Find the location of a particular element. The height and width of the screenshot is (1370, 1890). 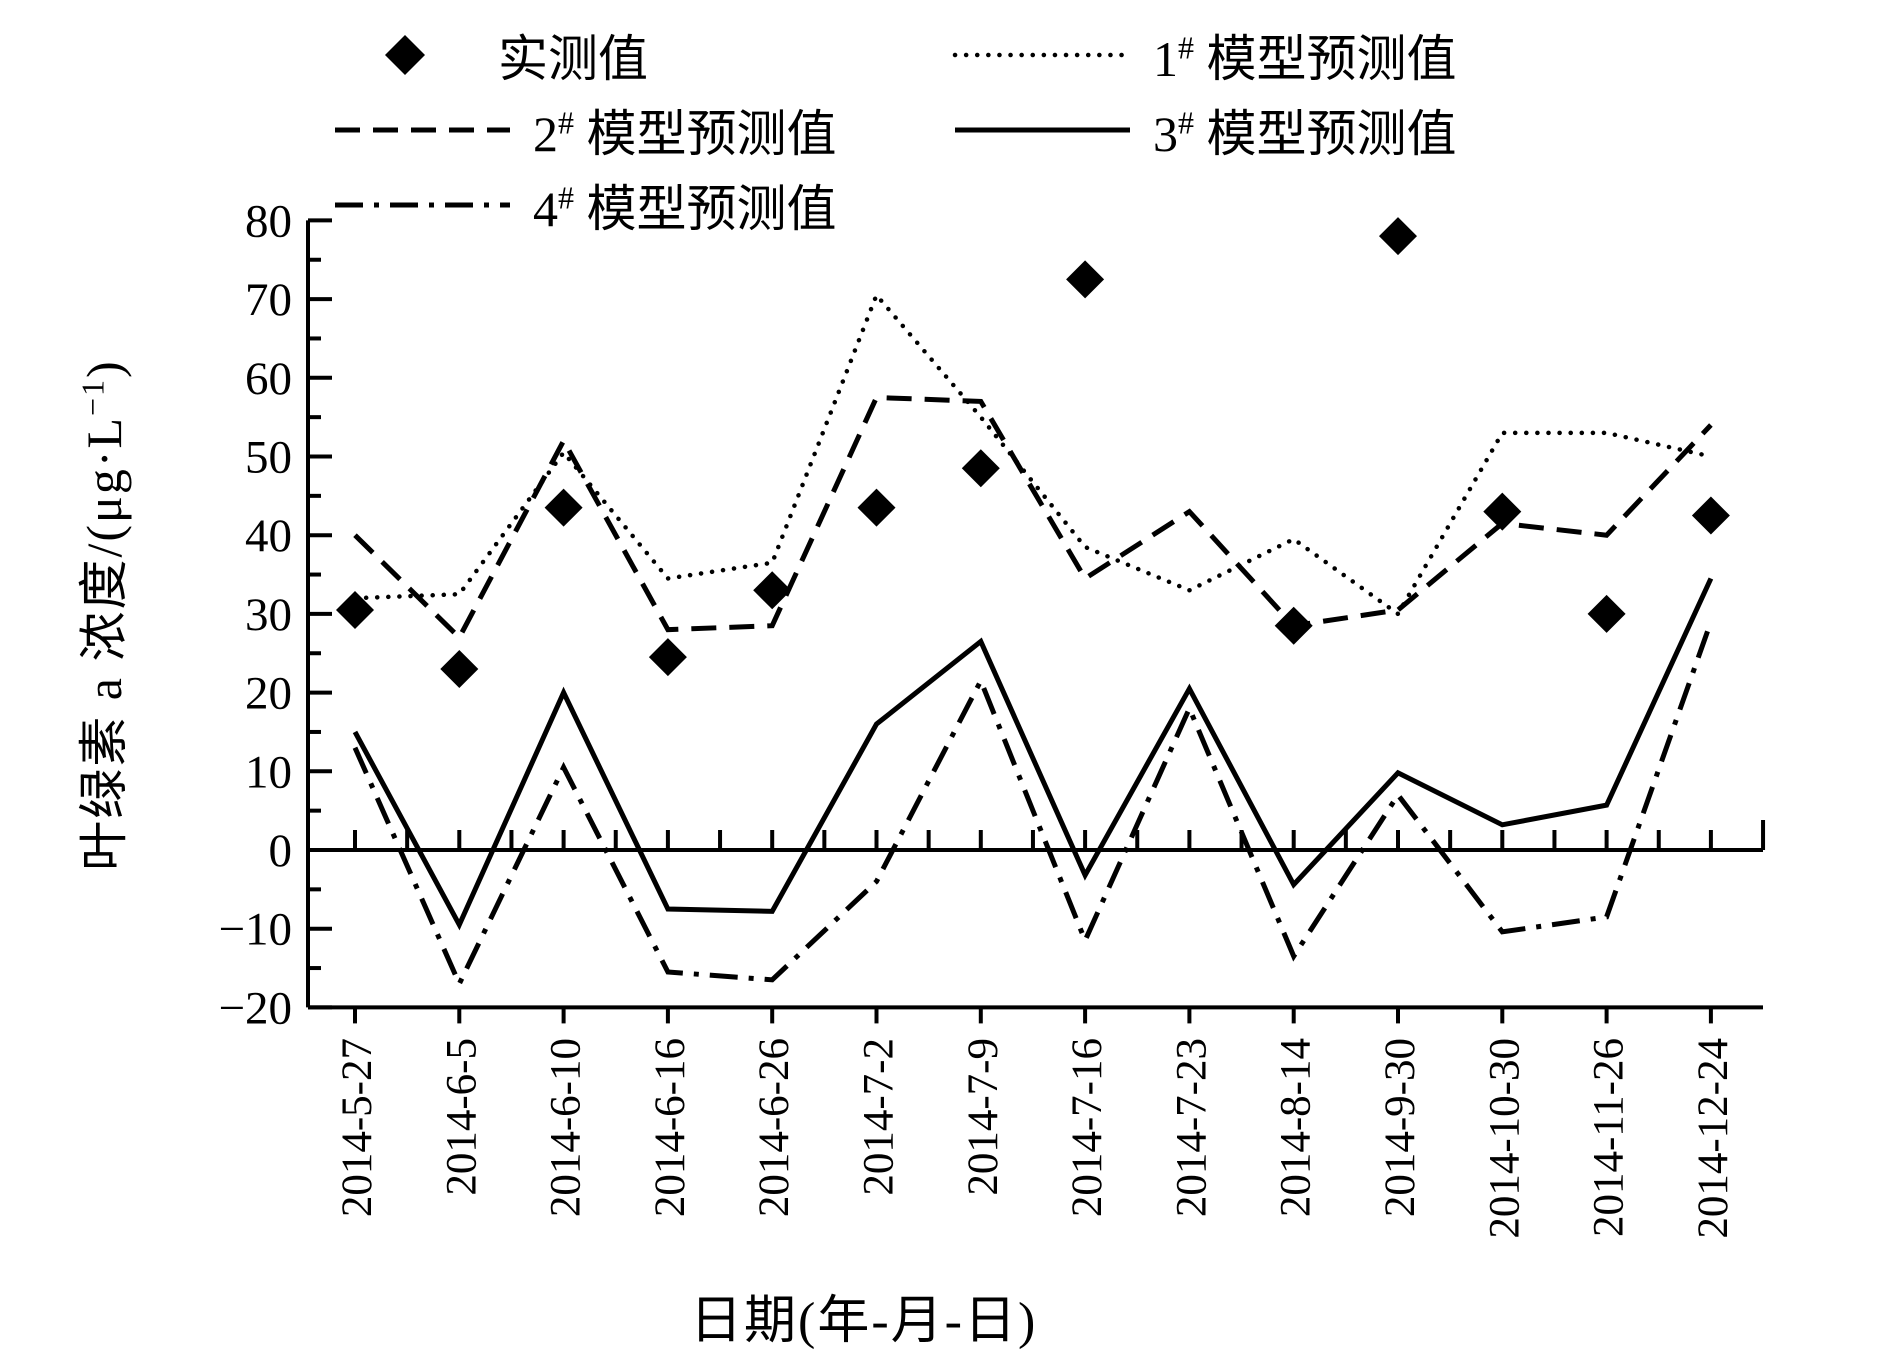

dotted-line-icon is located at coordinates (1042, 55).